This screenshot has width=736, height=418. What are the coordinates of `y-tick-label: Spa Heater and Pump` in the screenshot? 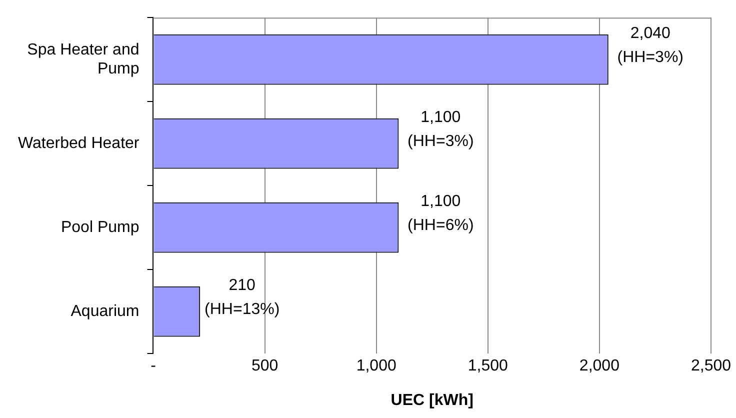 It's located at (83, 59).